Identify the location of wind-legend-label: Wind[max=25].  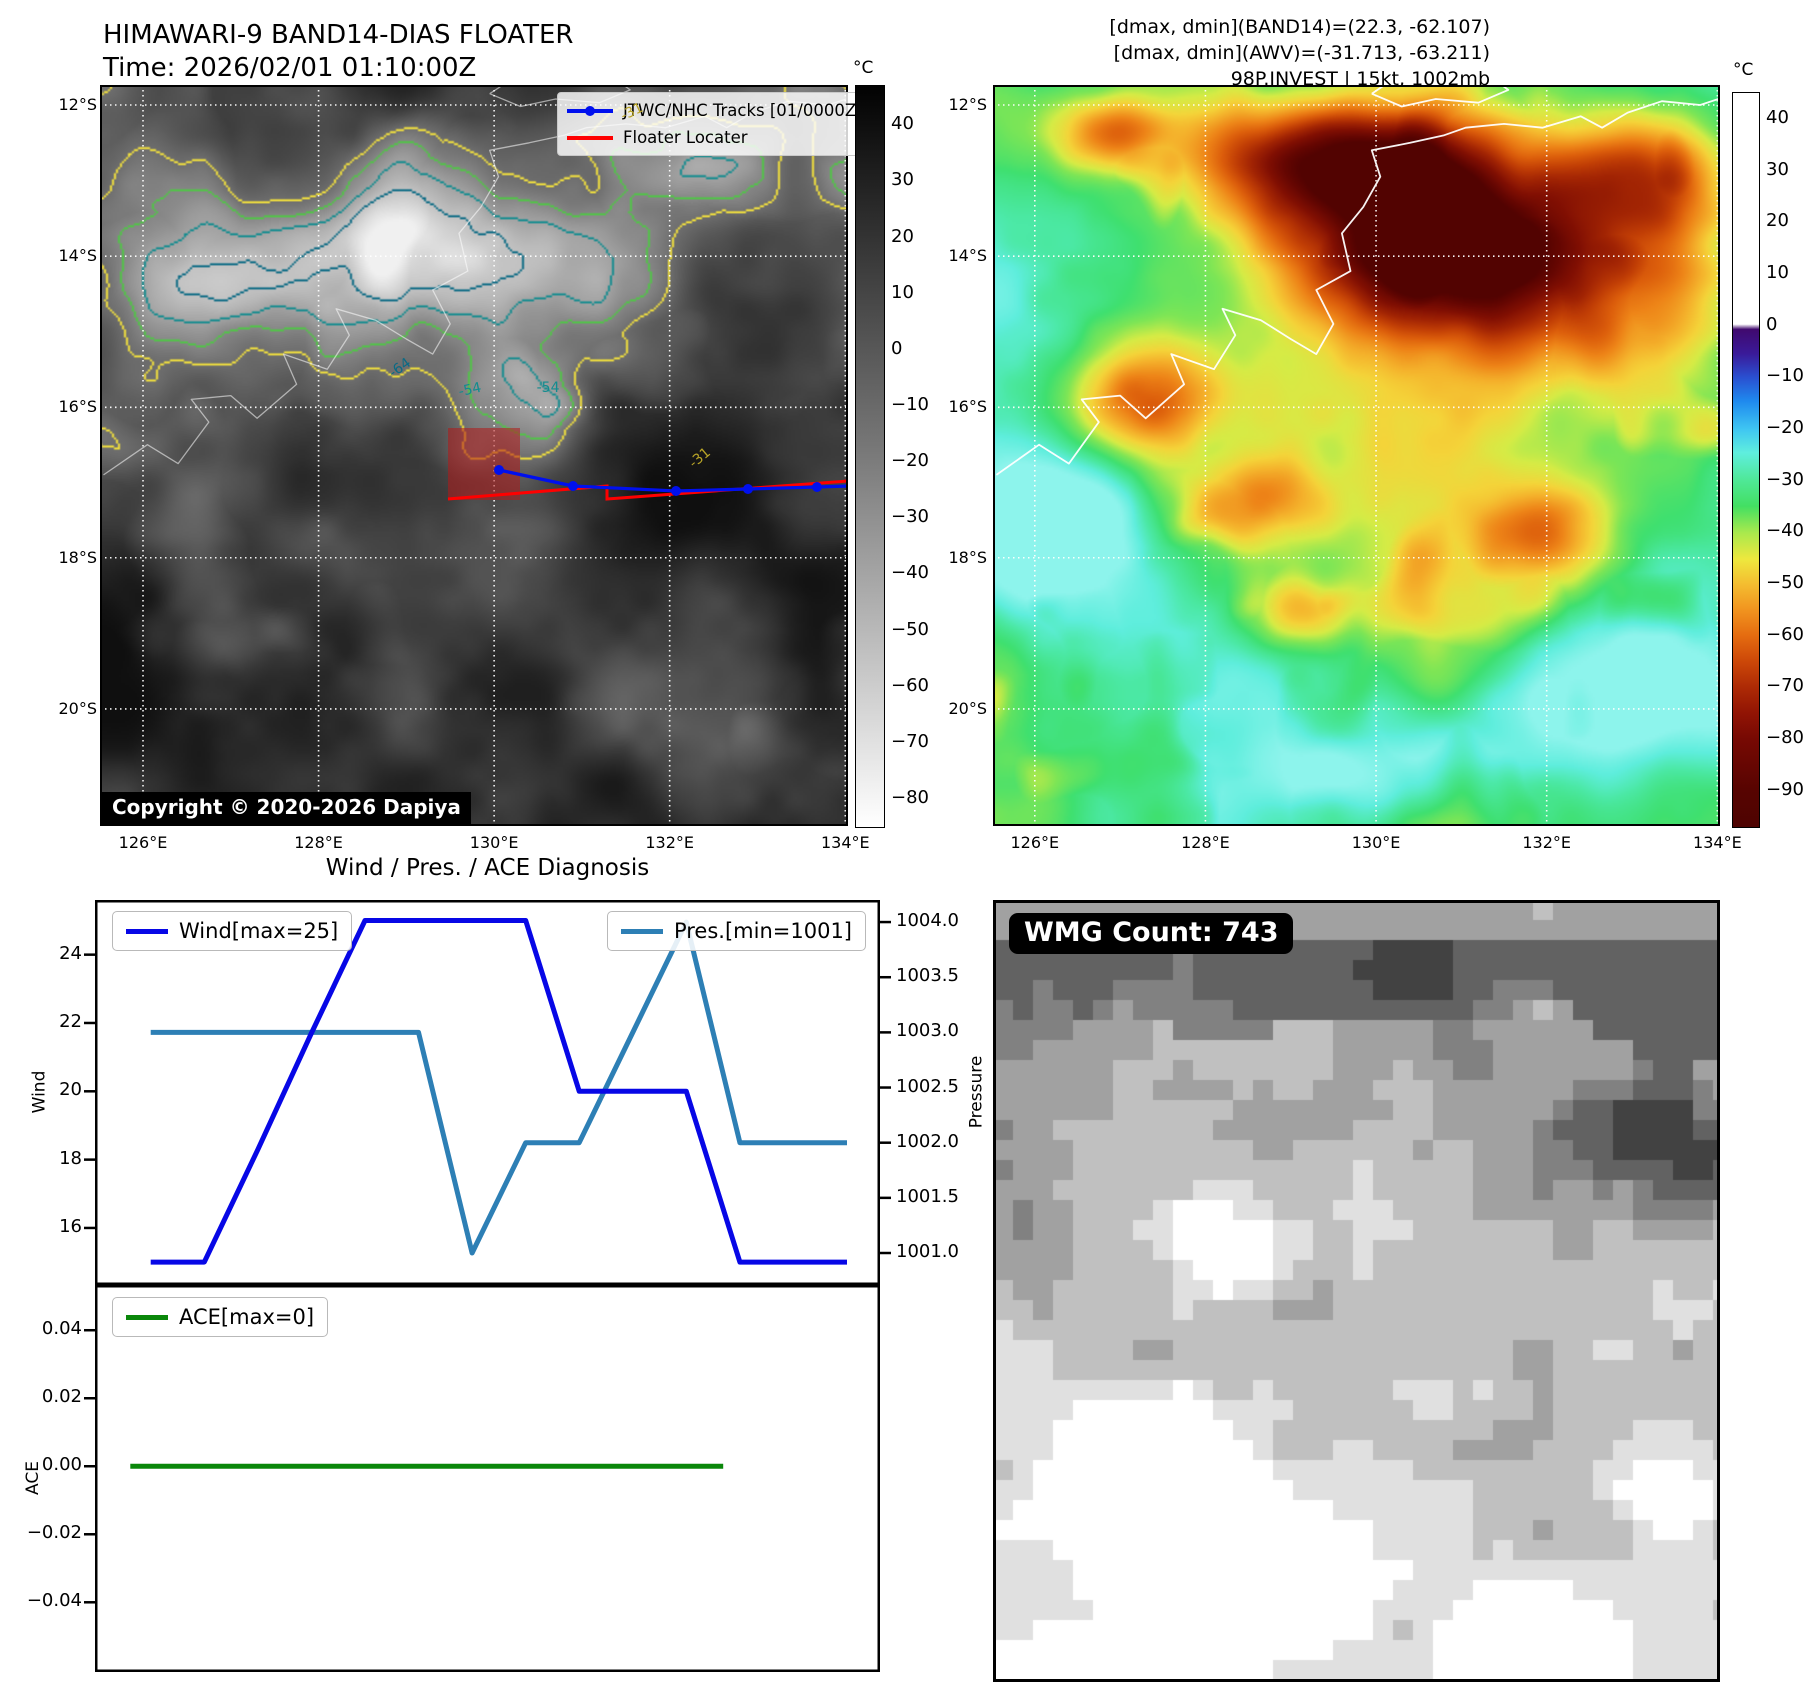
(259, 931).